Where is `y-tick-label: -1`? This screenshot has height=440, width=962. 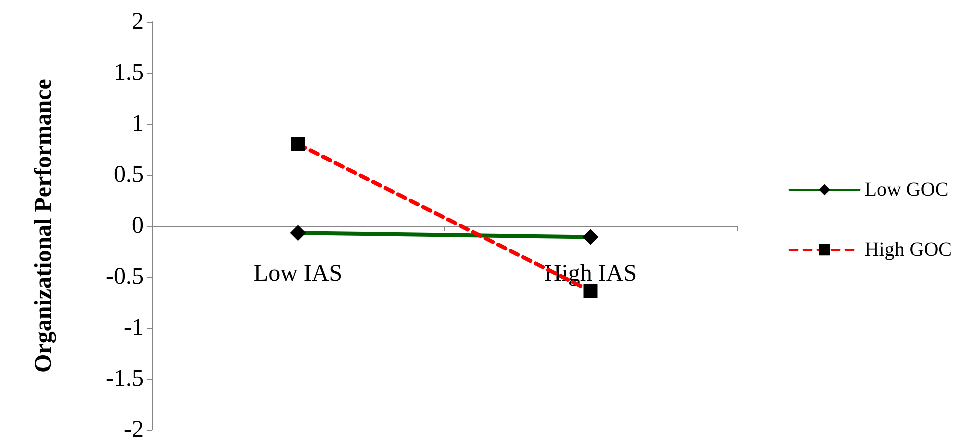
y-tick-label: -1 is located at coordinates (134, 328).